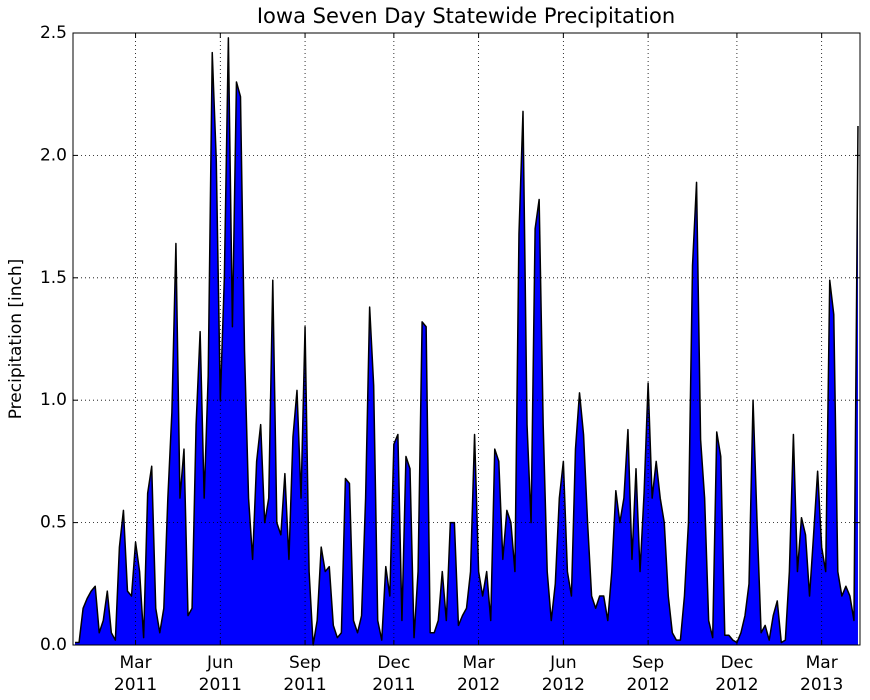 This screenshot has width=870, height=700. What do you see at coordinates (53, 645) in the screenshot?
I see `y-tick-label: 0.0` at bounding box center [53, 645].